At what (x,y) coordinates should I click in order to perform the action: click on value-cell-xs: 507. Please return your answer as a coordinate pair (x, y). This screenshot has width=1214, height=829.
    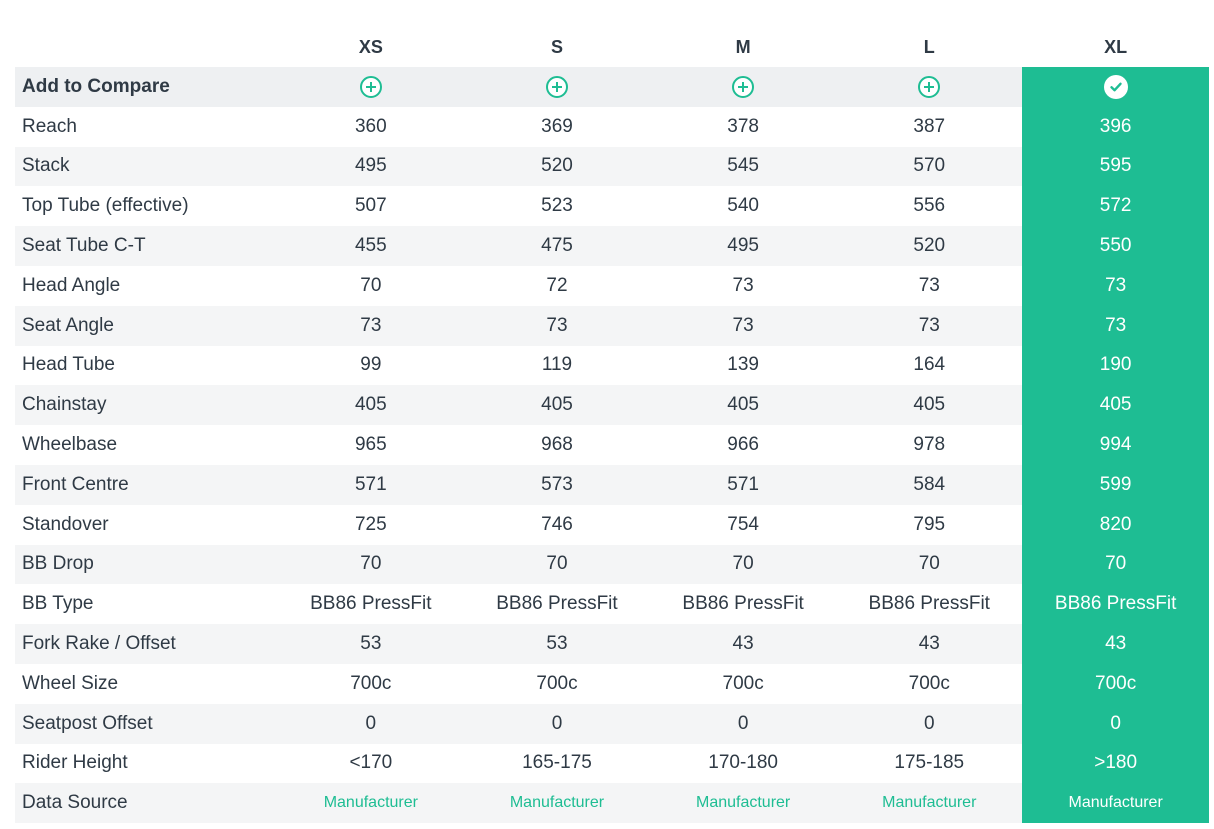
    Looking at the image, I should click on (370, 206).